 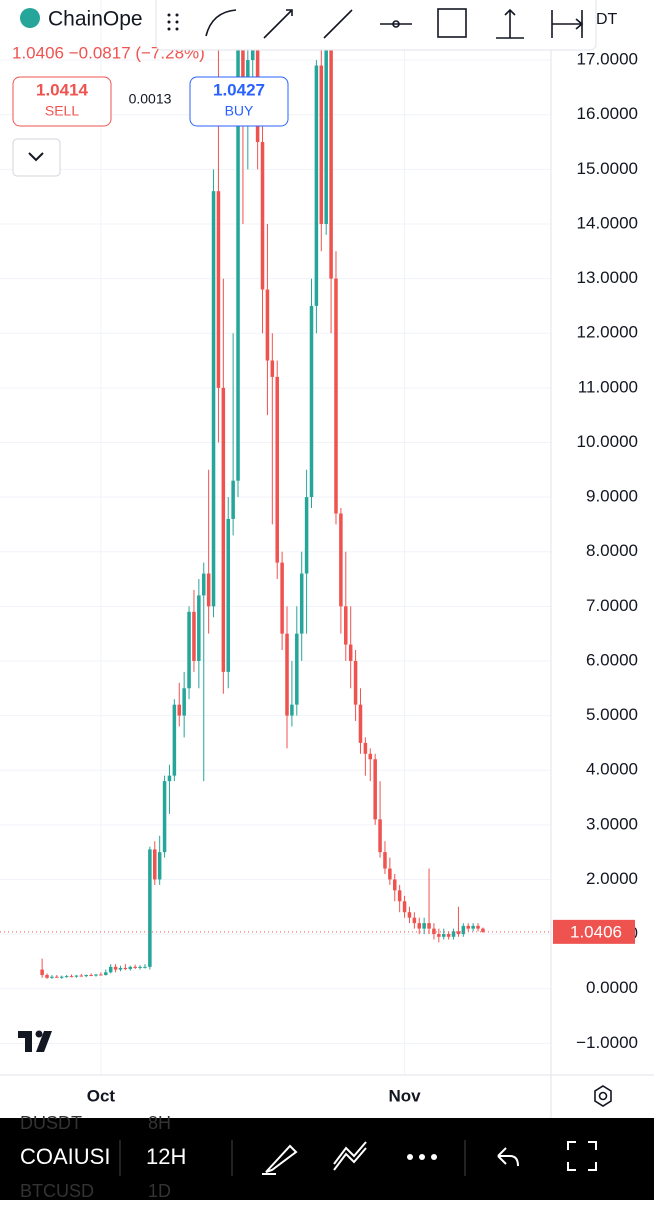 I want to click on ticker: COAIUSI, so click(x=65, y=1156).